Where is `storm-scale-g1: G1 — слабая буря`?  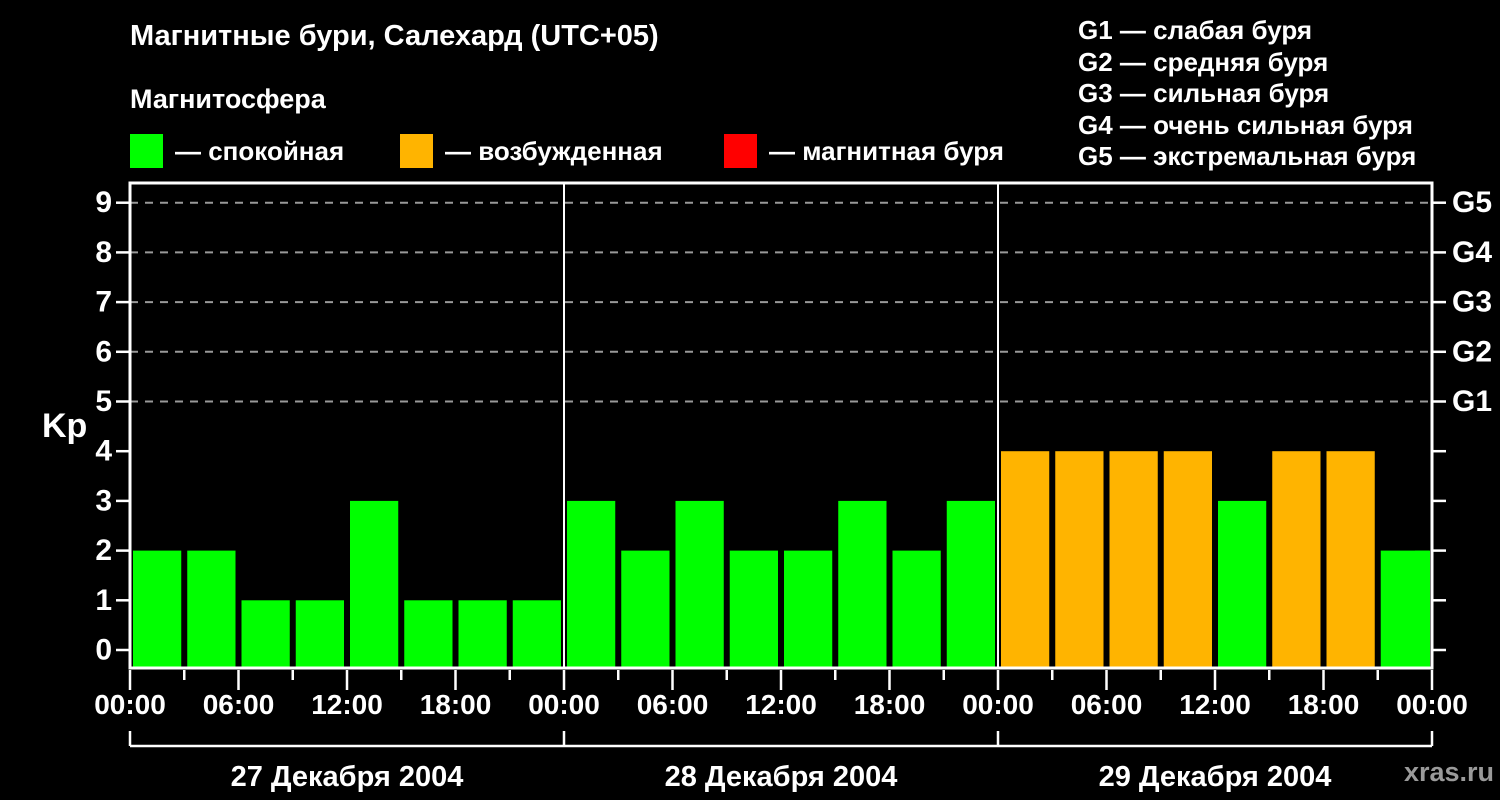 storm-scale-g1: G1 — слабая буря is located at coordinates (1195, 30).